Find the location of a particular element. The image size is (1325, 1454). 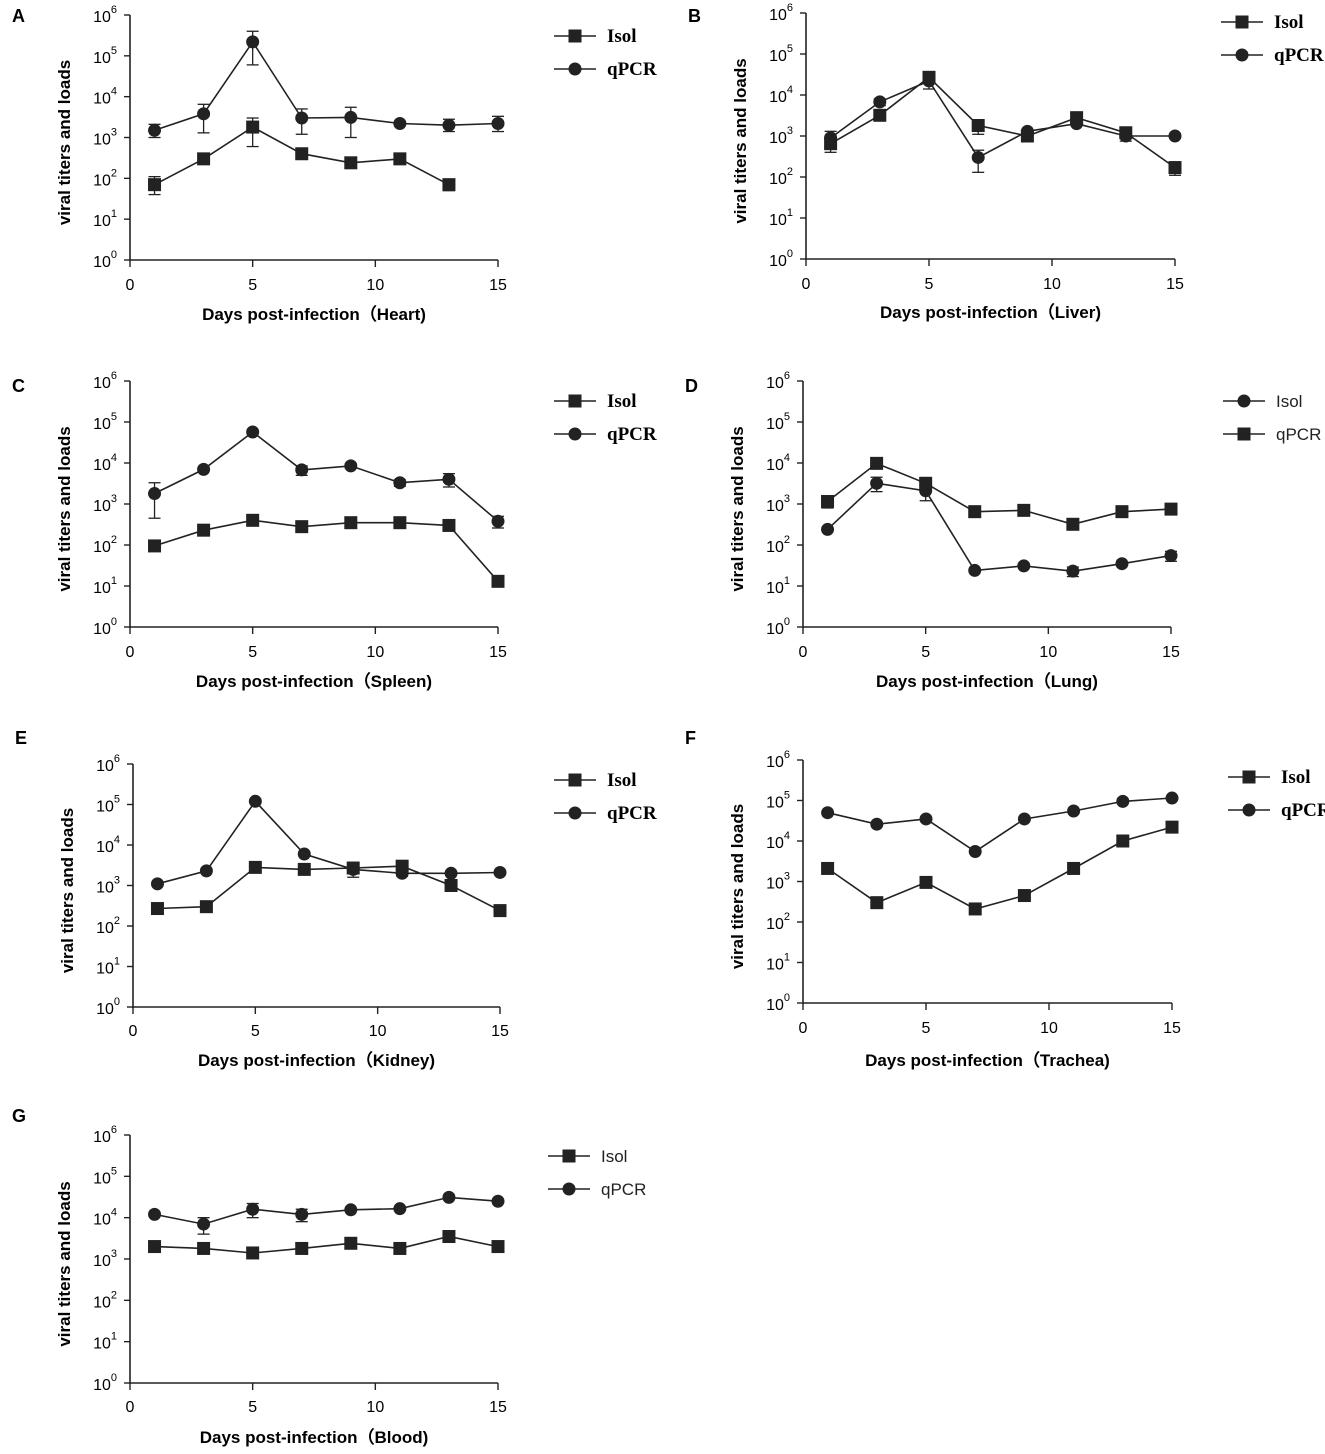

x-axis-title: Days post-infection（Lung) is located at coordinates (987, 681).